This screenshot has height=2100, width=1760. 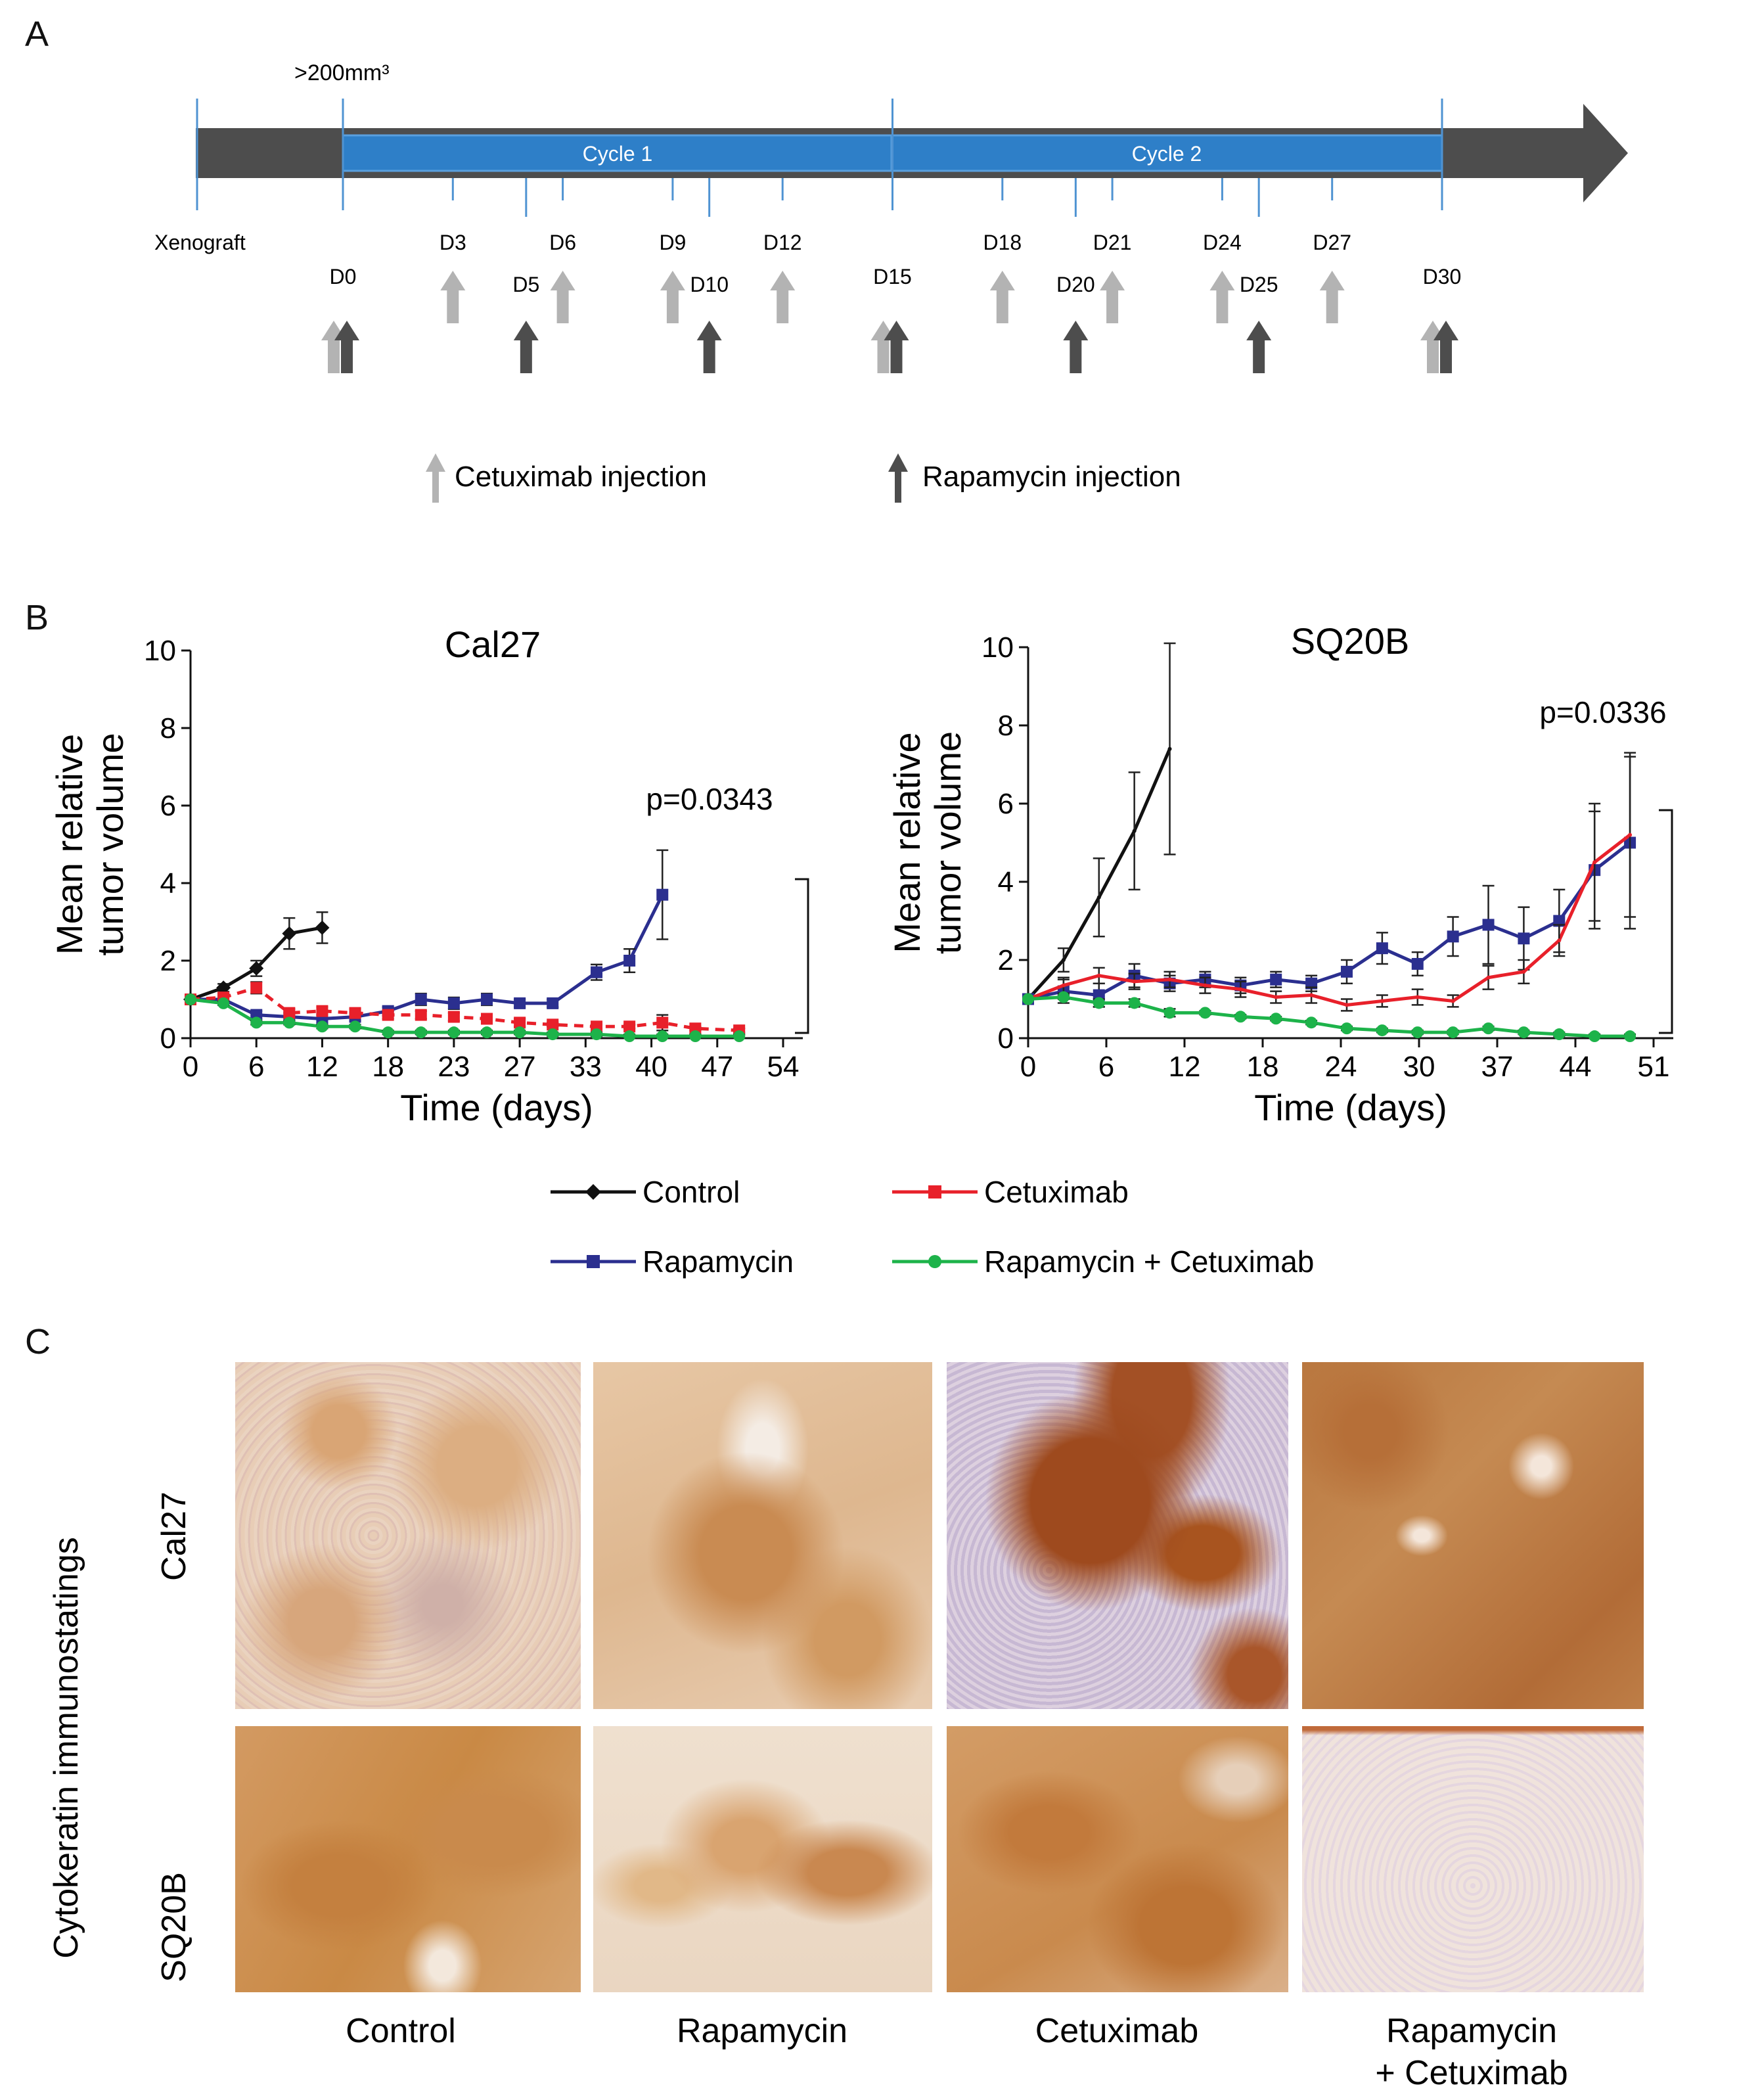 I want to click on day-label-d20: D20, so click(x=1075, y=284).